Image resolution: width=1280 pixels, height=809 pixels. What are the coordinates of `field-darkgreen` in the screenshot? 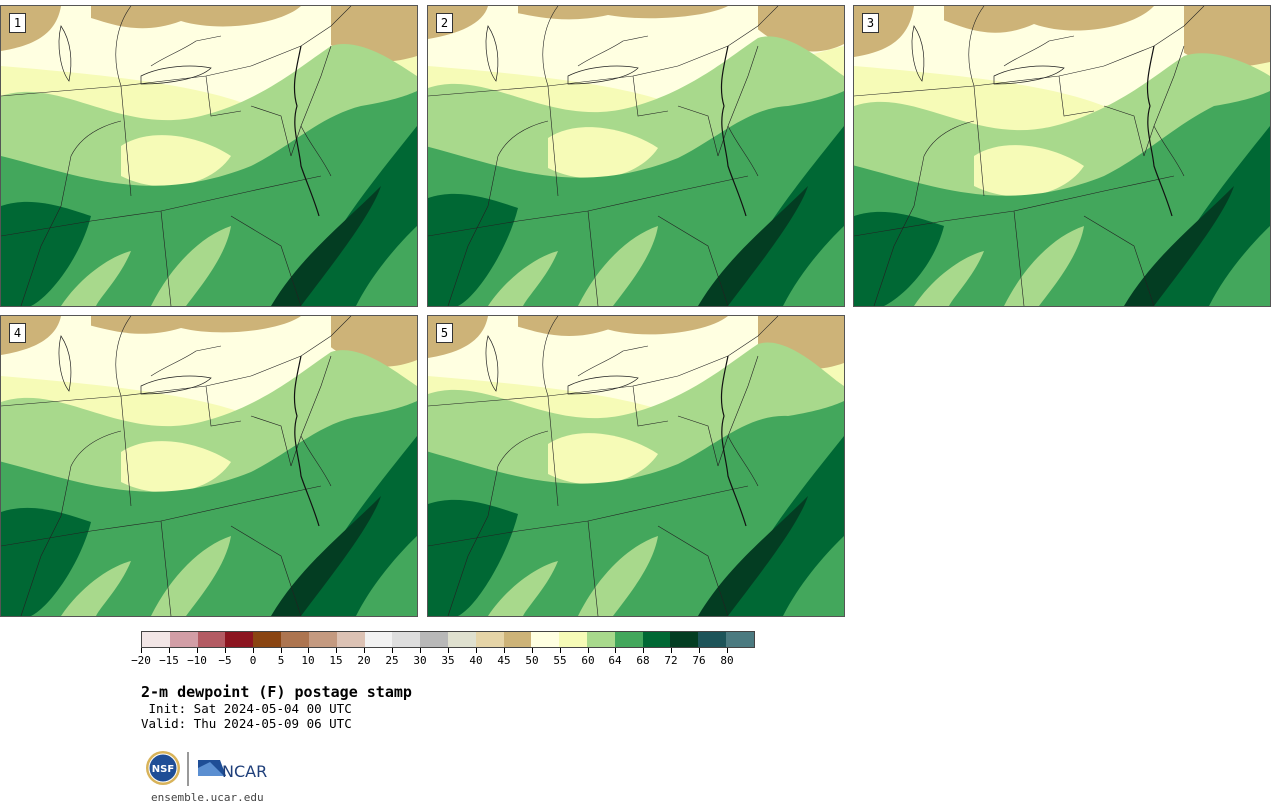 It's located at (473, 249).